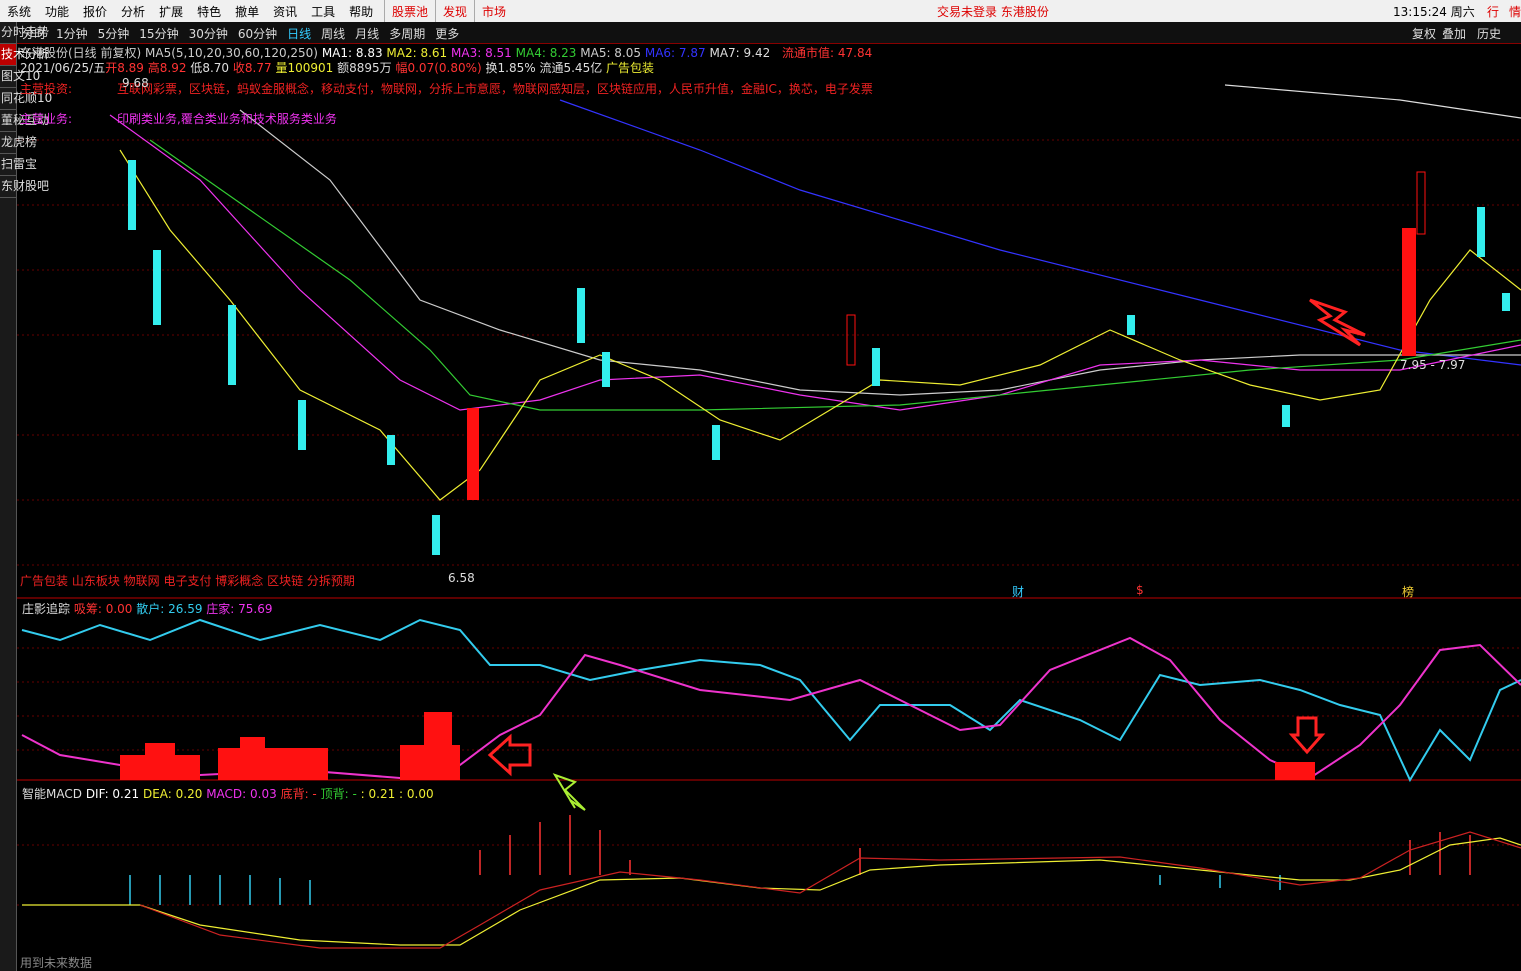 The height and width of the screenshot is (971, 1521). Describe the element at coordinates (409, 11) in the screenshot. I see `menu-tab: 股票池` at that location.